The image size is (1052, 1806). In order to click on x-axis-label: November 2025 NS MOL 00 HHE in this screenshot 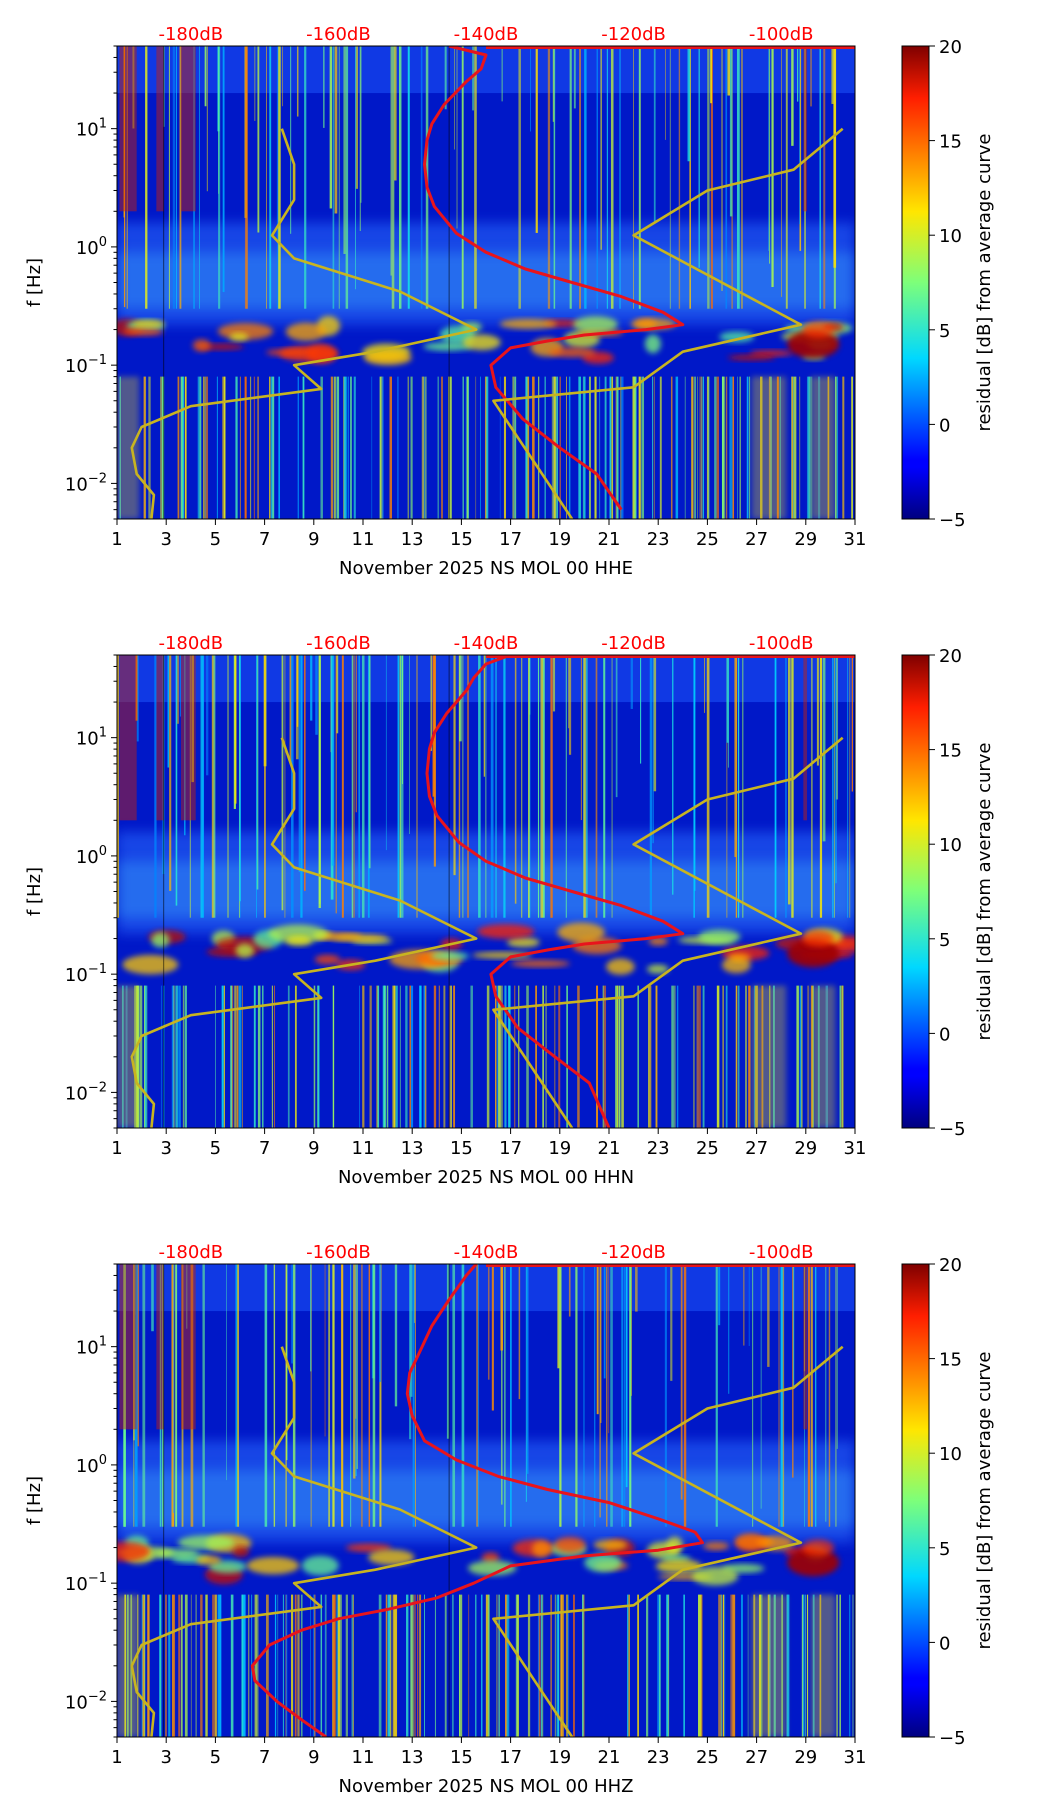, I will do `click(486, 568)`.